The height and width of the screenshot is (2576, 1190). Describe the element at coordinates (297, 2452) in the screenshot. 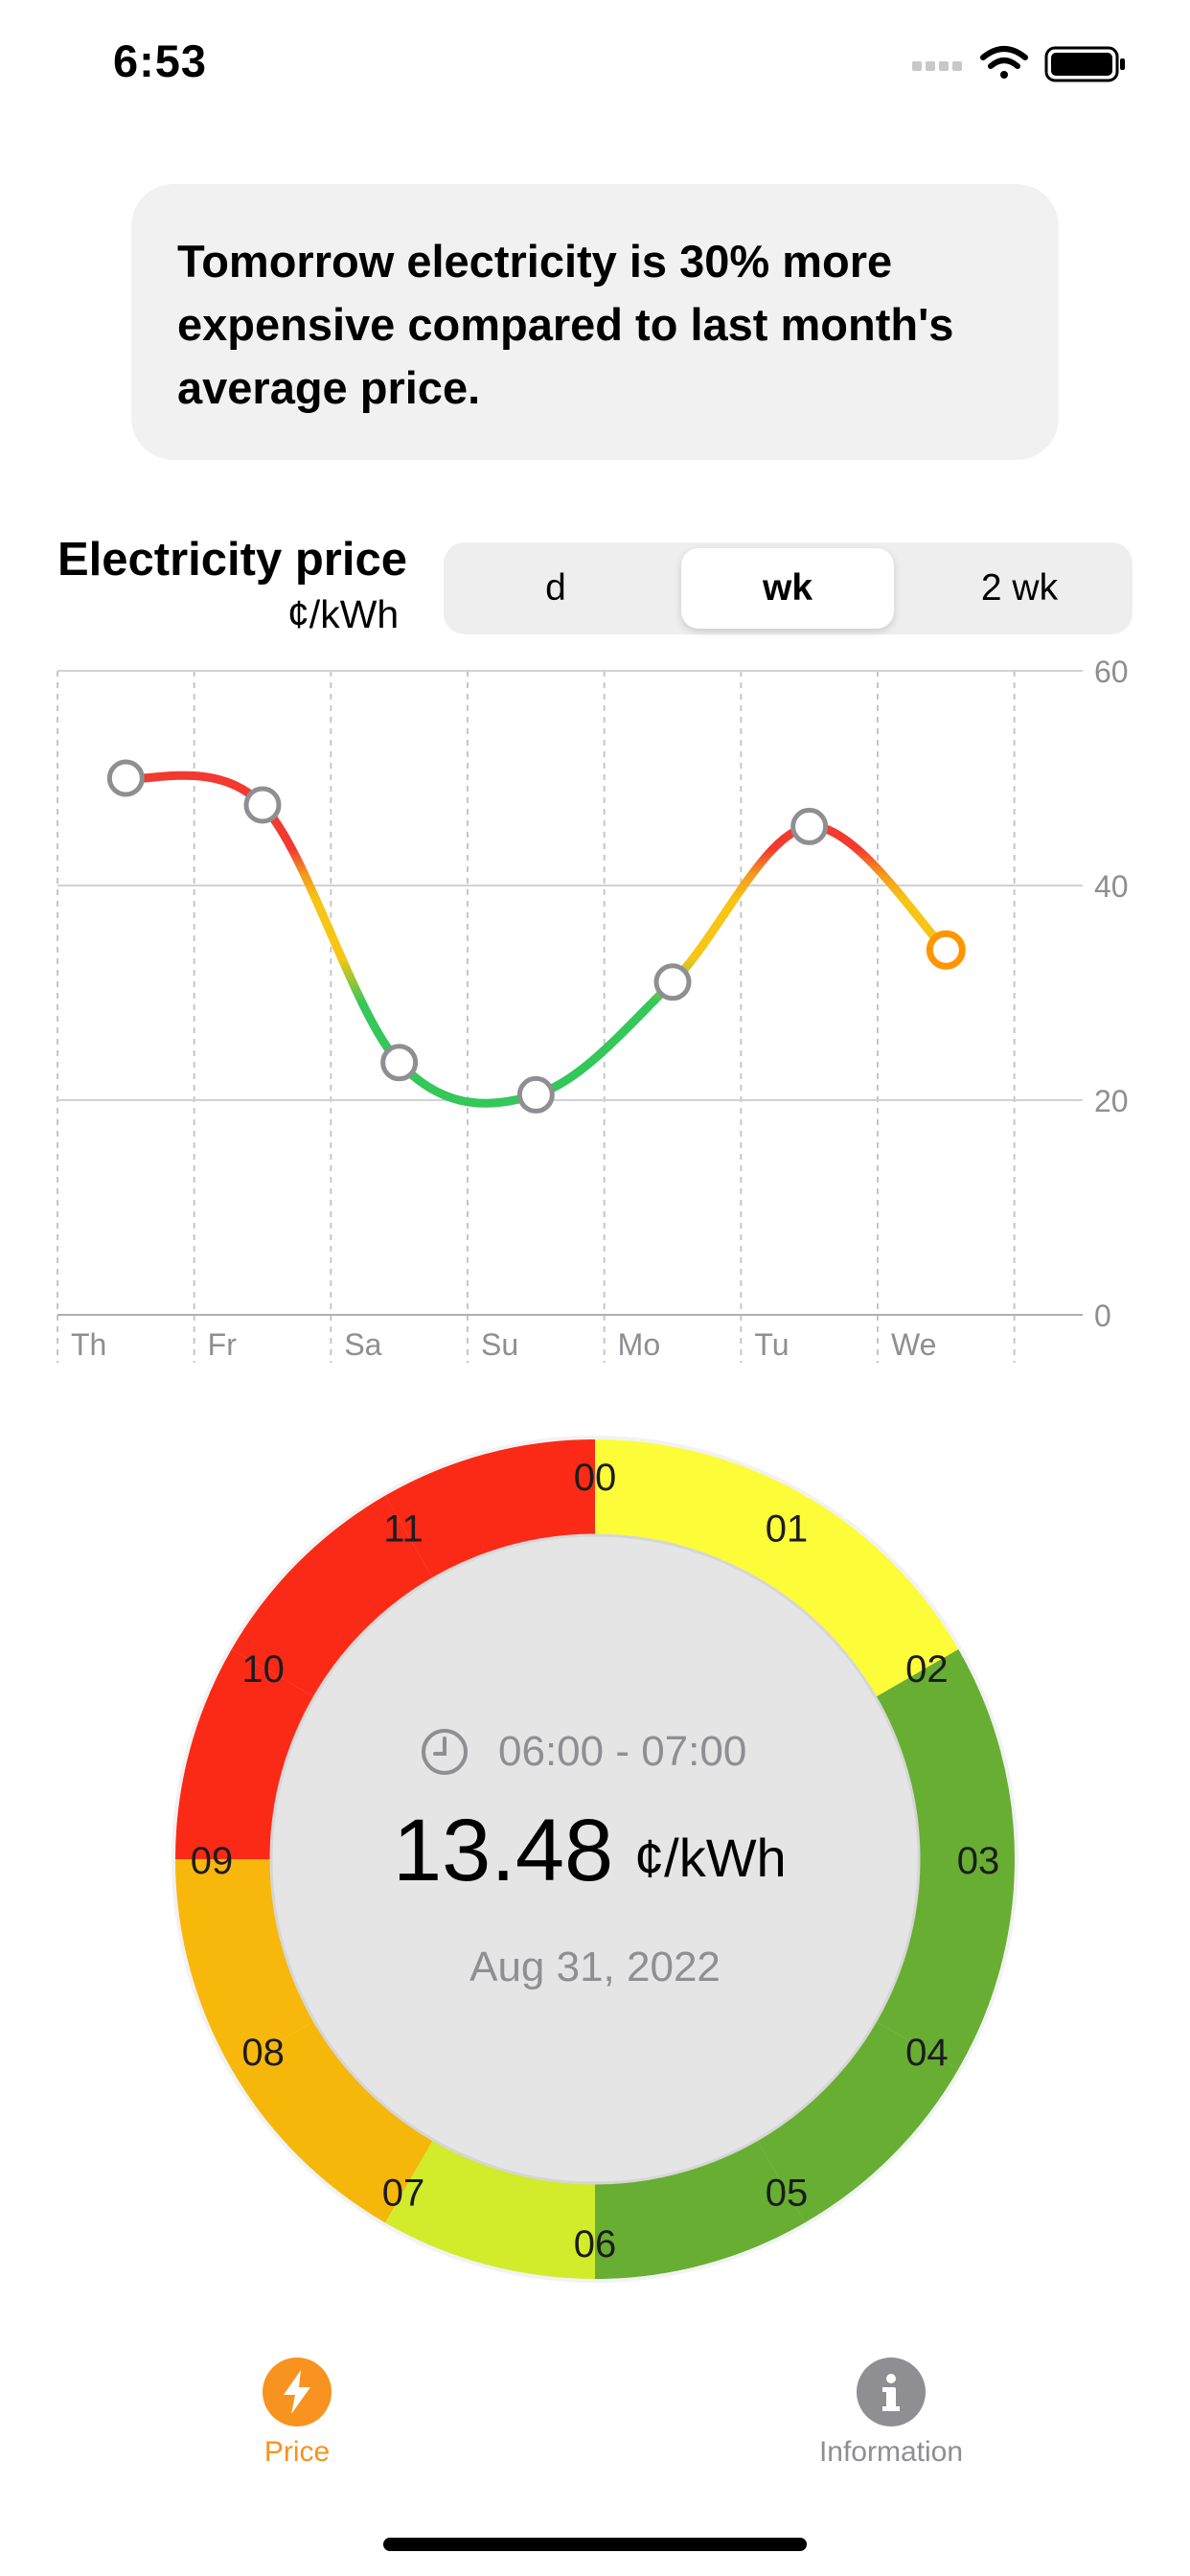

I see `tab-label-price: Price` at that location.